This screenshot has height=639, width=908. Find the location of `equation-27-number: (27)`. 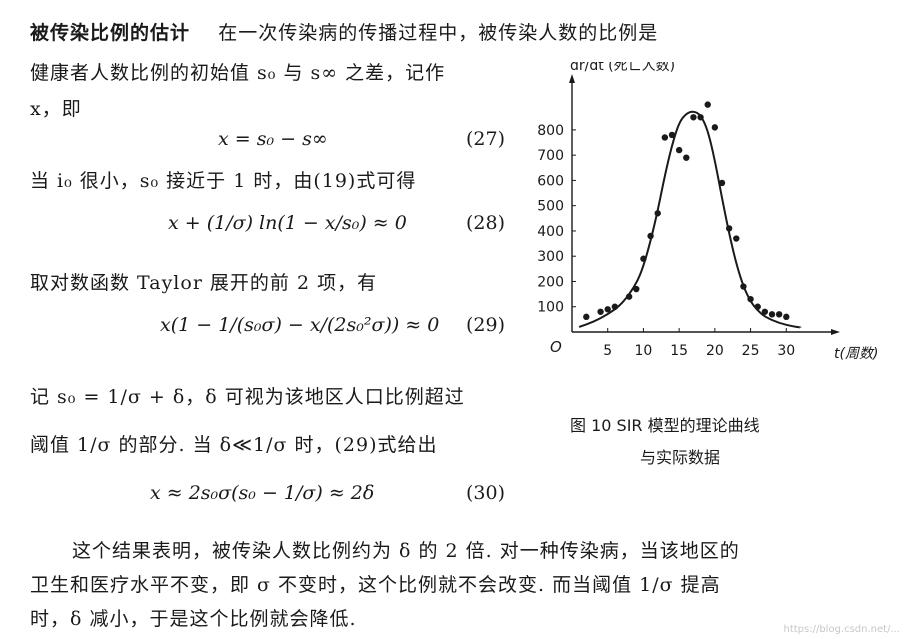

equation-27-number: (27) is located at coordinates (486, 139).